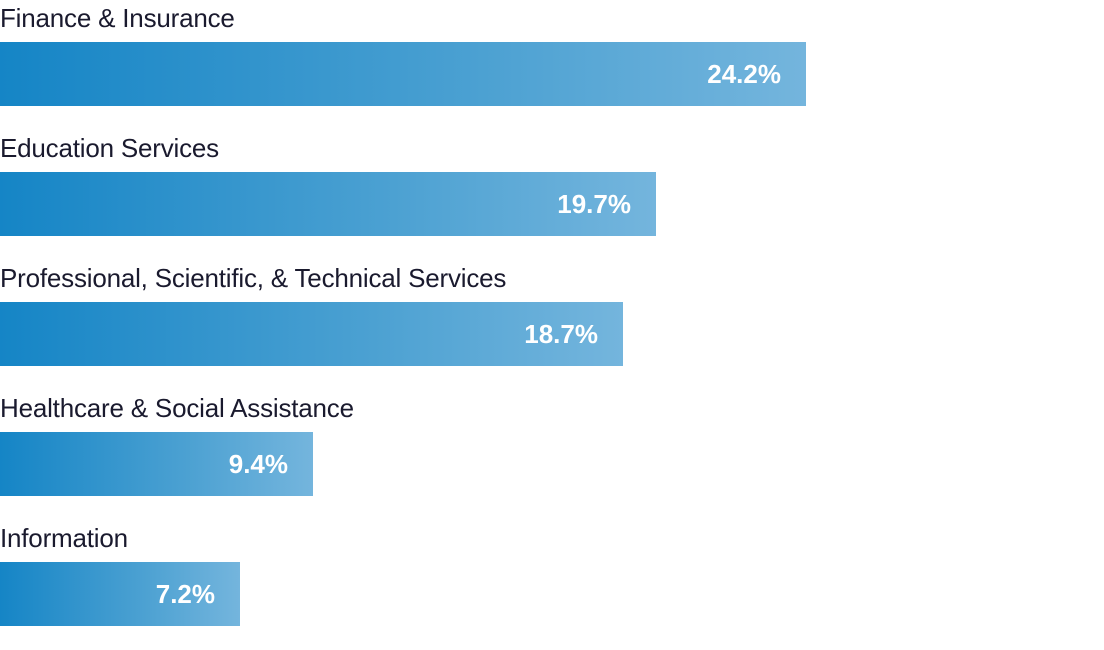  I want to click on category-label: Healthcare & Social Assistance, so click(177, 408).